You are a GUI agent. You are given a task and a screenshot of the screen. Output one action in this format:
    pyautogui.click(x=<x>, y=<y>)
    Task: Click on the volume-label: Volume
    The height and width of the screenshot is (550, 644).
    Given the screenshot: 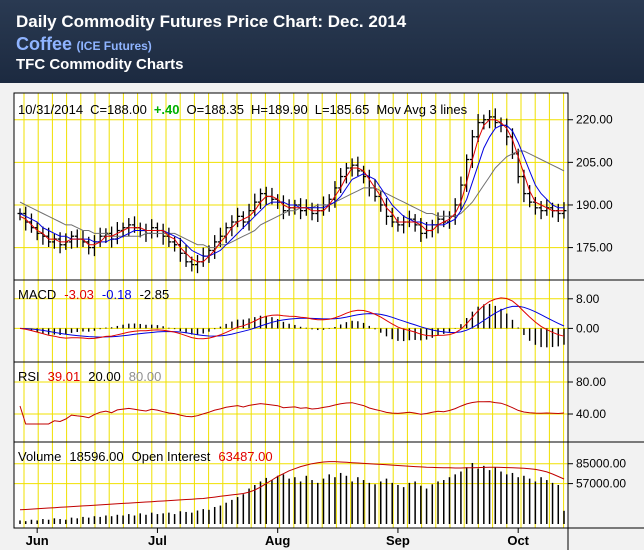 What is the action you would take?
    pyautogui.click(x=39, y=456)
    